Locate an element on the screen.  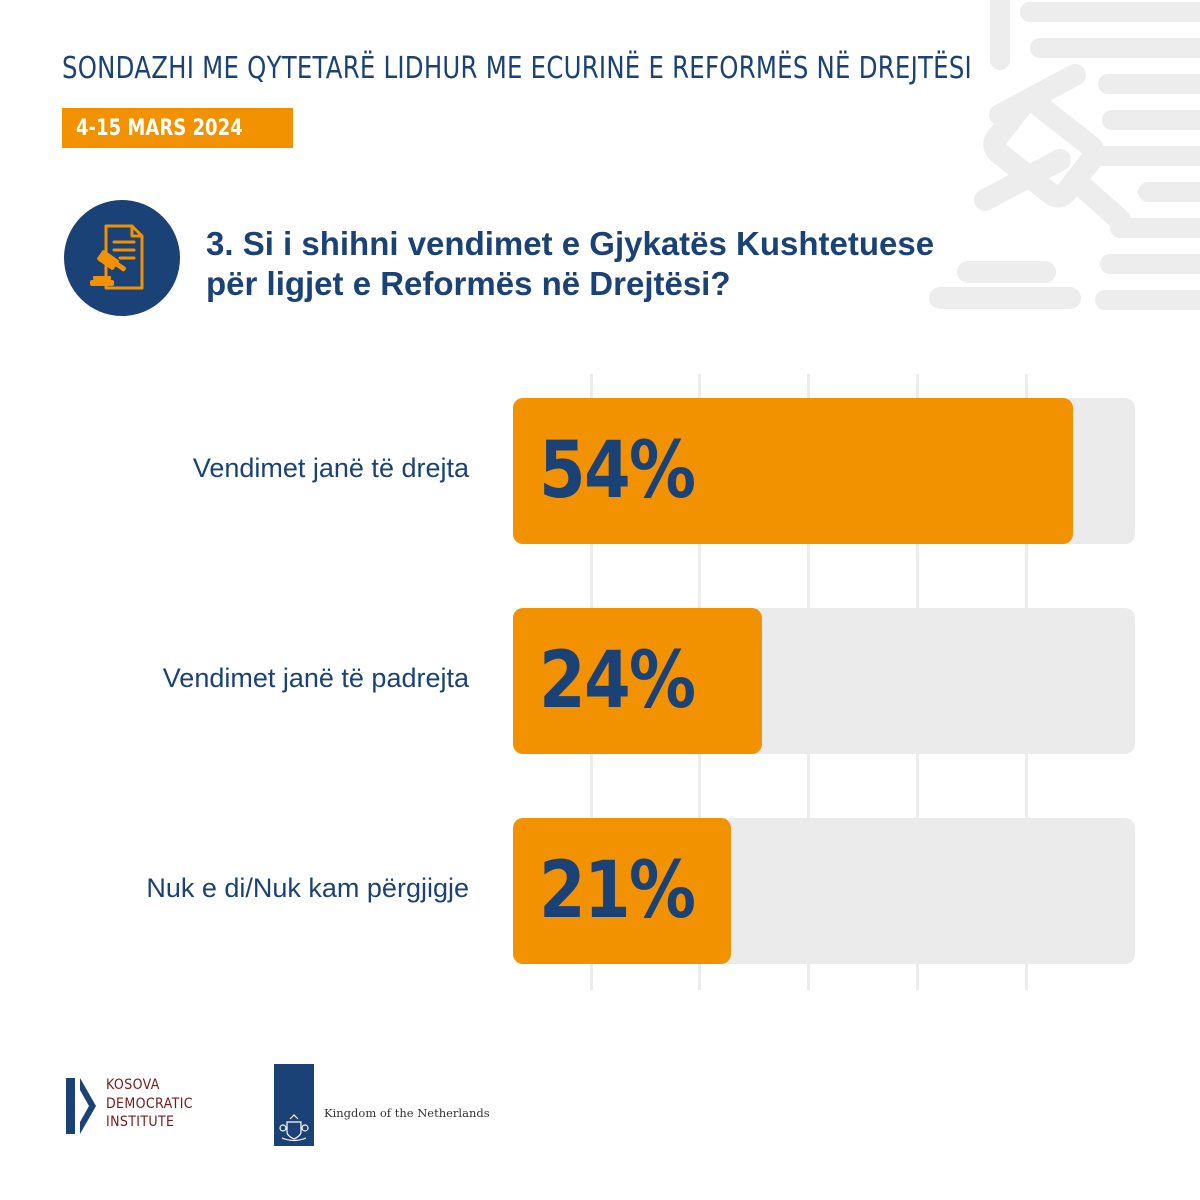
netherlands-emblem is located at coordinates (294, 1105).